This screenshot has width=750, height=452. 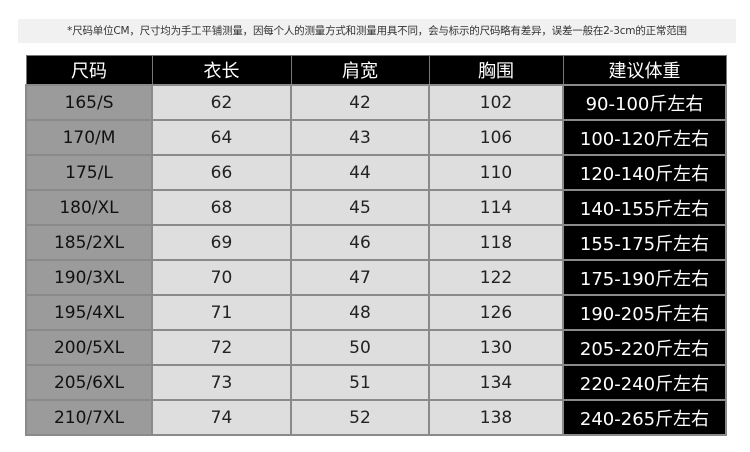 What do you see at coordinates (496, 417) in the screenshot?
I see `cell-chest: 138` at bounding box center [496, 417].